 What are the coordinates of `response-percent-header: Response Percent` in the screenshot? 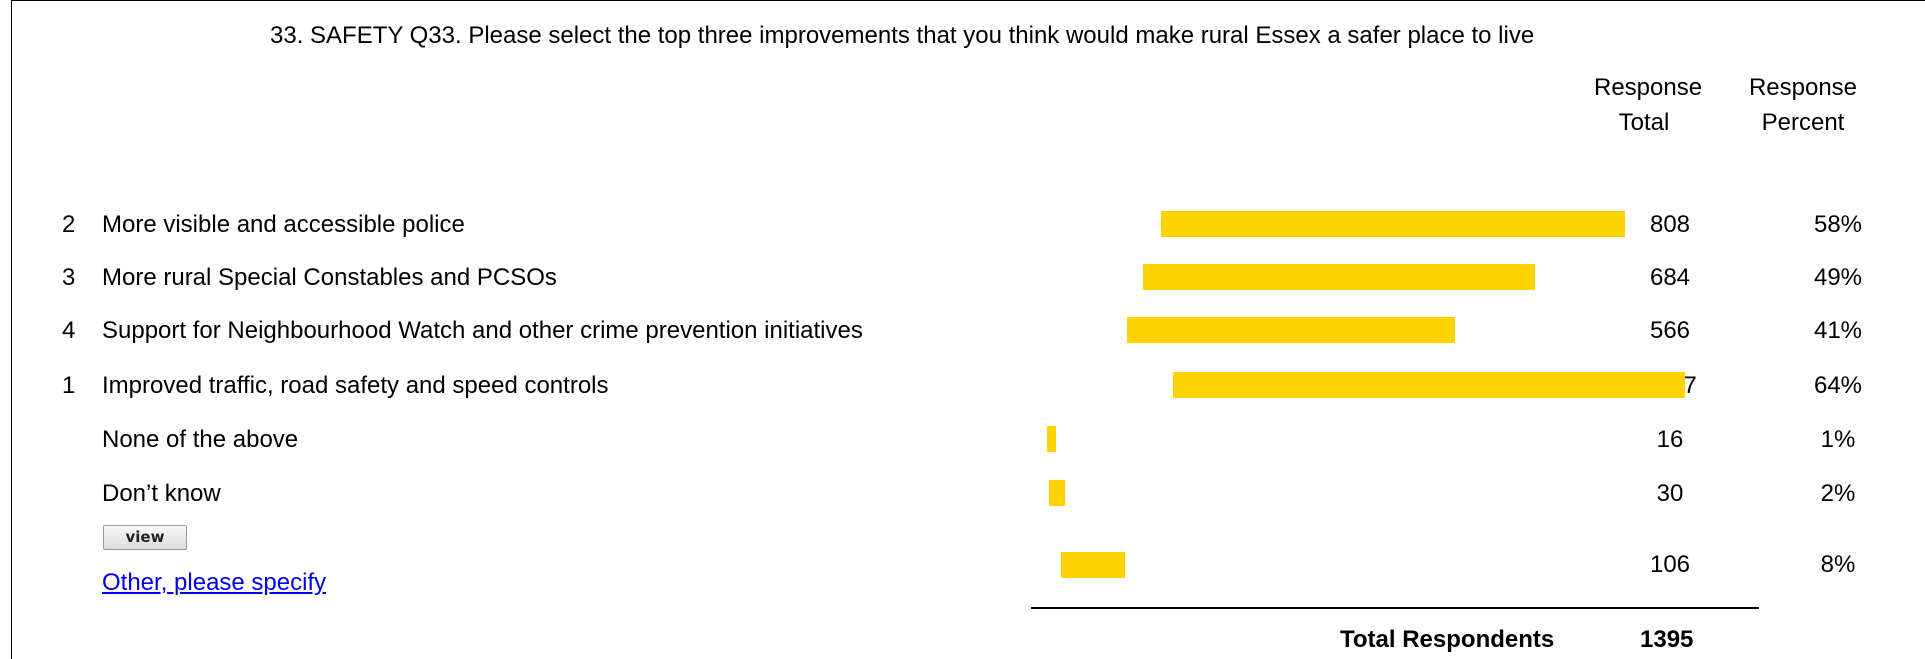 It's located at (1803, 105).